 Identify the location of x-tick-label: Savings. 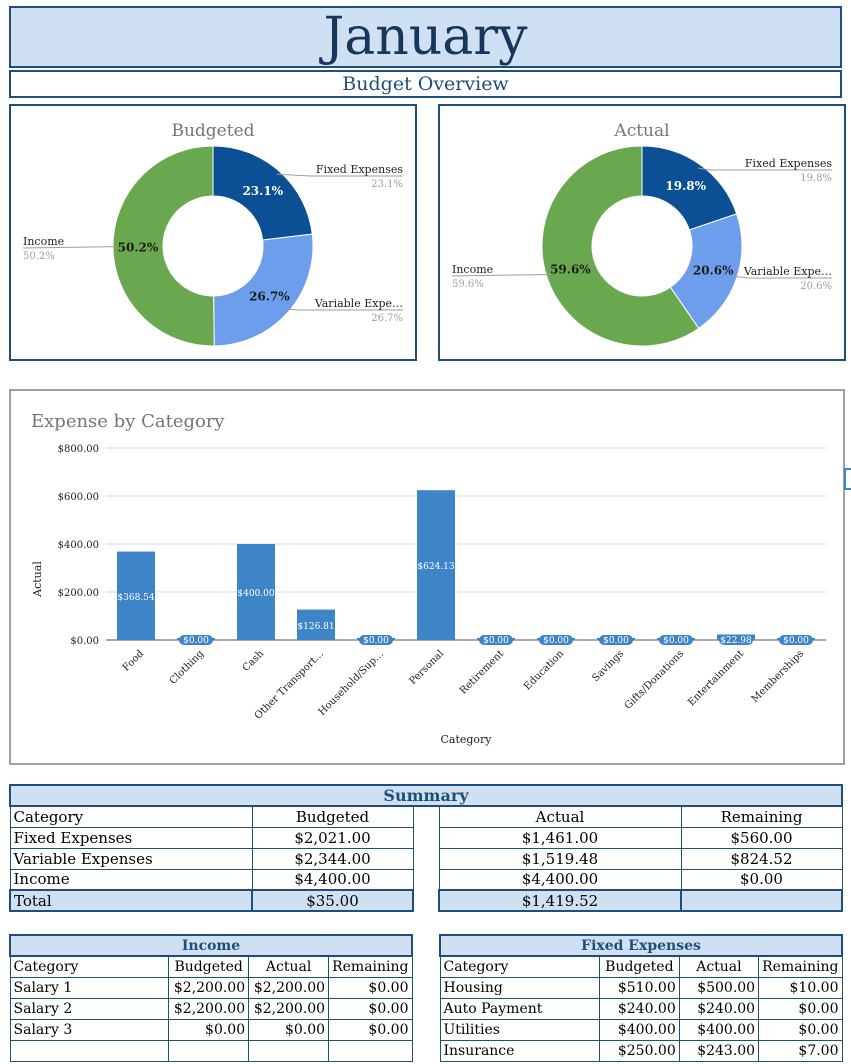
(608, 666).